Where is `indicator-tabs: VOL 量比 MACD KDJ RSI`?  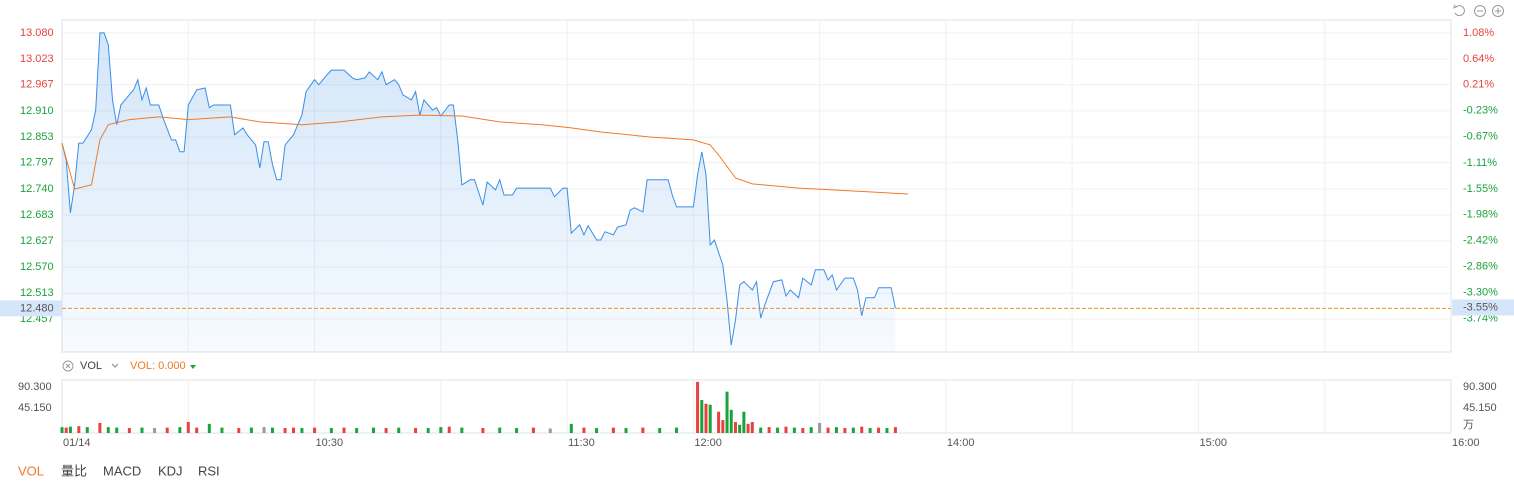 indicator-tabs: VOL 量比 MACD KDJ RSI is located at coordinates (119, 470).